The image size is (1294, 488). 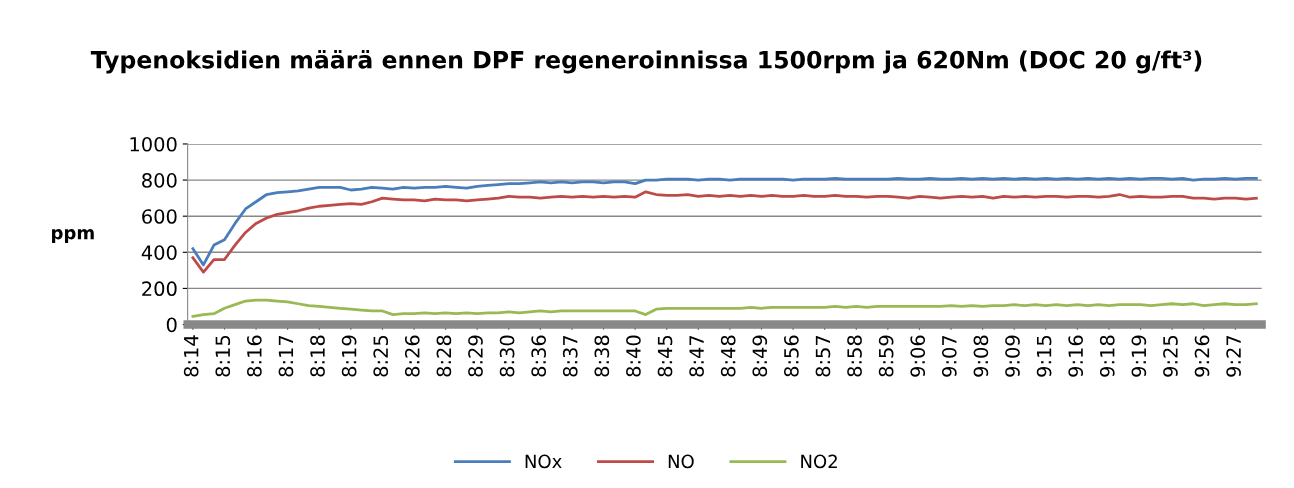 I want to click on x-tick-label: 8:45, so click(x=665, y=356).